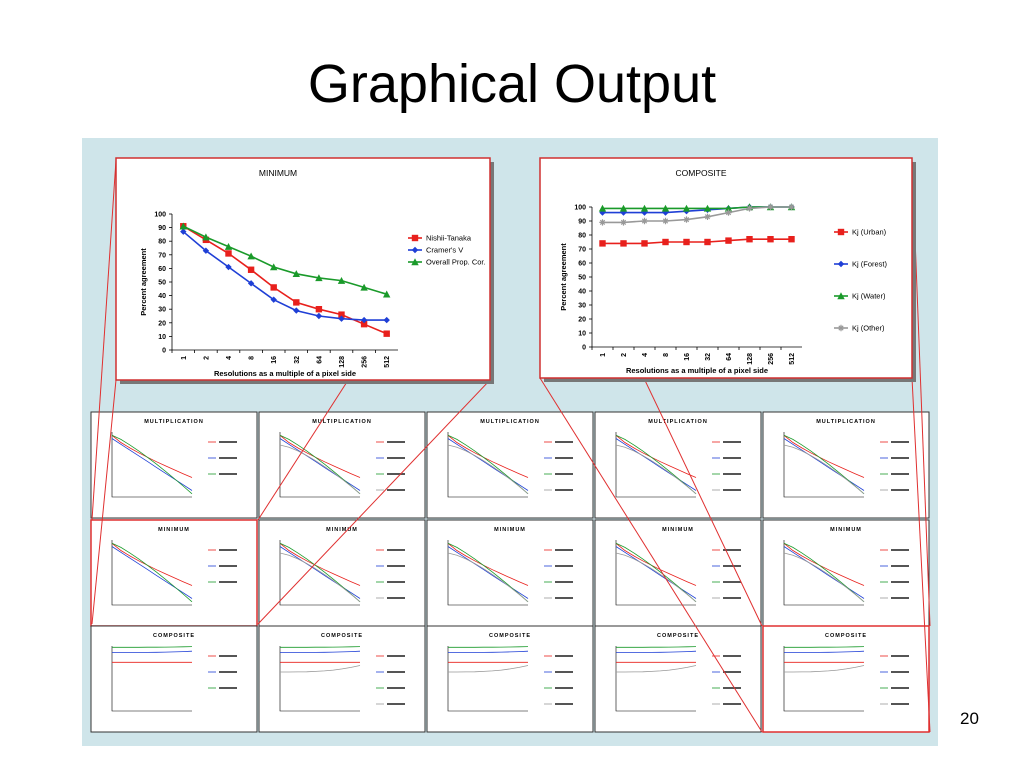 The height and width of the screenshot is (773, 1024). I want to click on series-line, so click(284, 276).